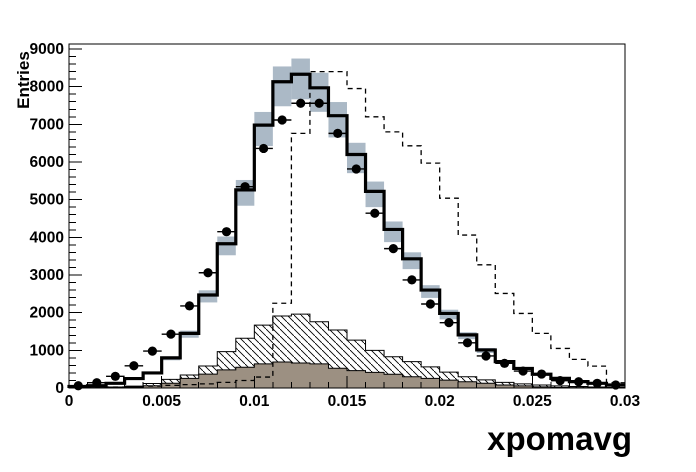  What do you see at coordinates (47, 124) in the screenshot?
I see `y-tick-label: 7000` at bounding box center [47, 124].